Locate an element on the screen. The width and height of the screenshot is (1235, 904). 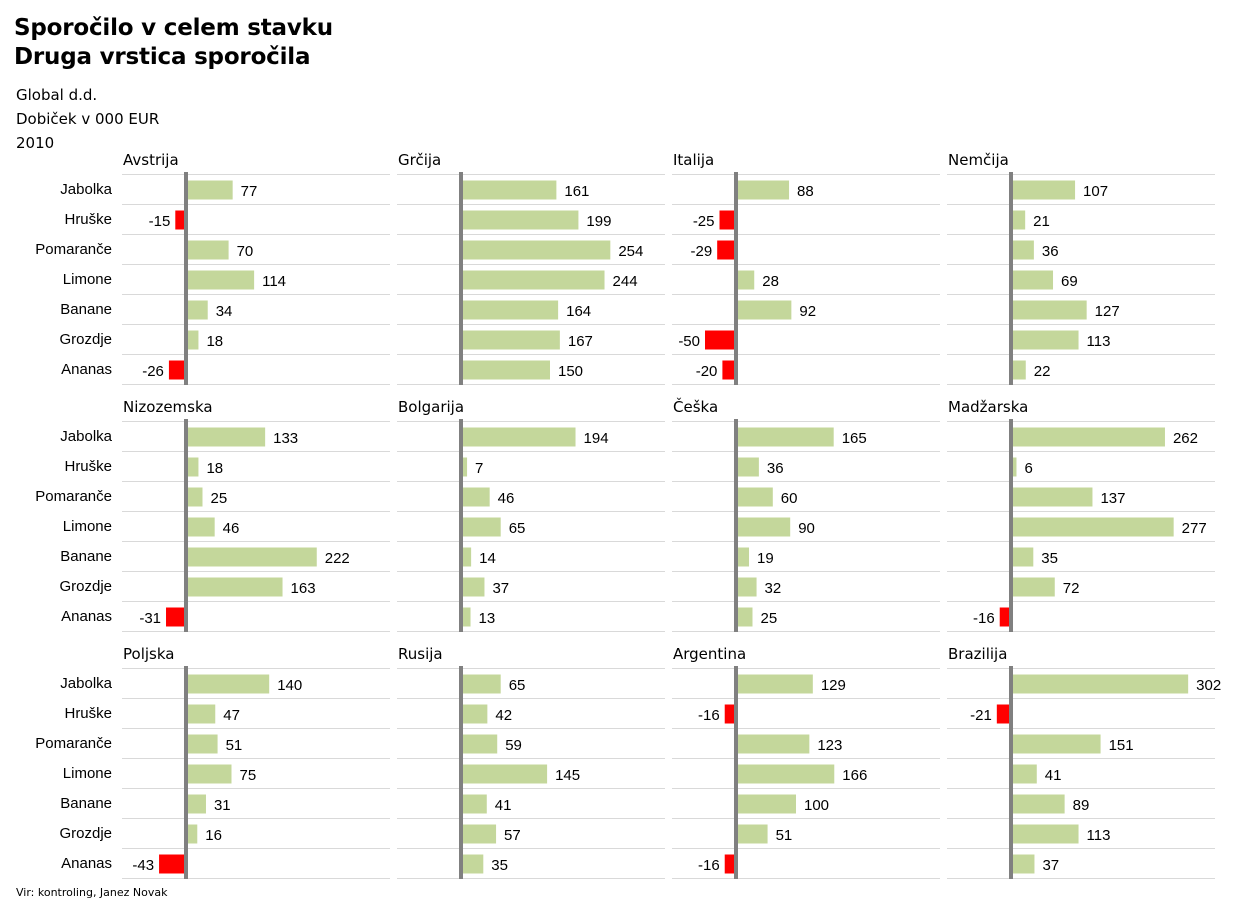
data-label: 129 is located at coordinates (833, 685).